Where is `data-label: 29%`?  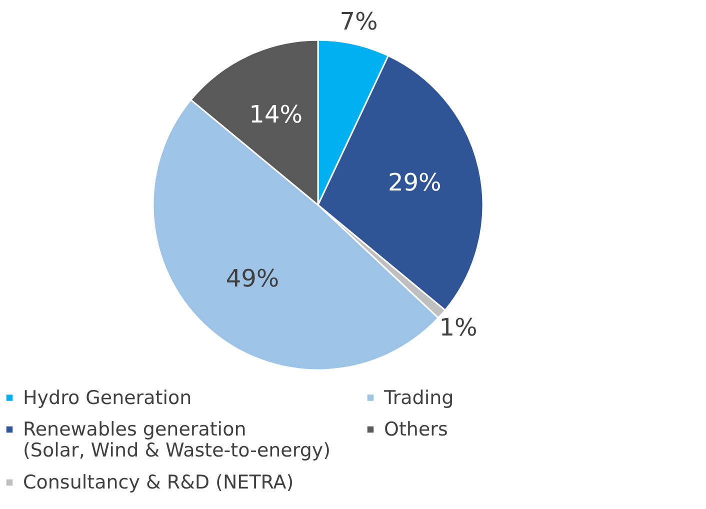 data-label: 29% is located at coordinates (415, 182).